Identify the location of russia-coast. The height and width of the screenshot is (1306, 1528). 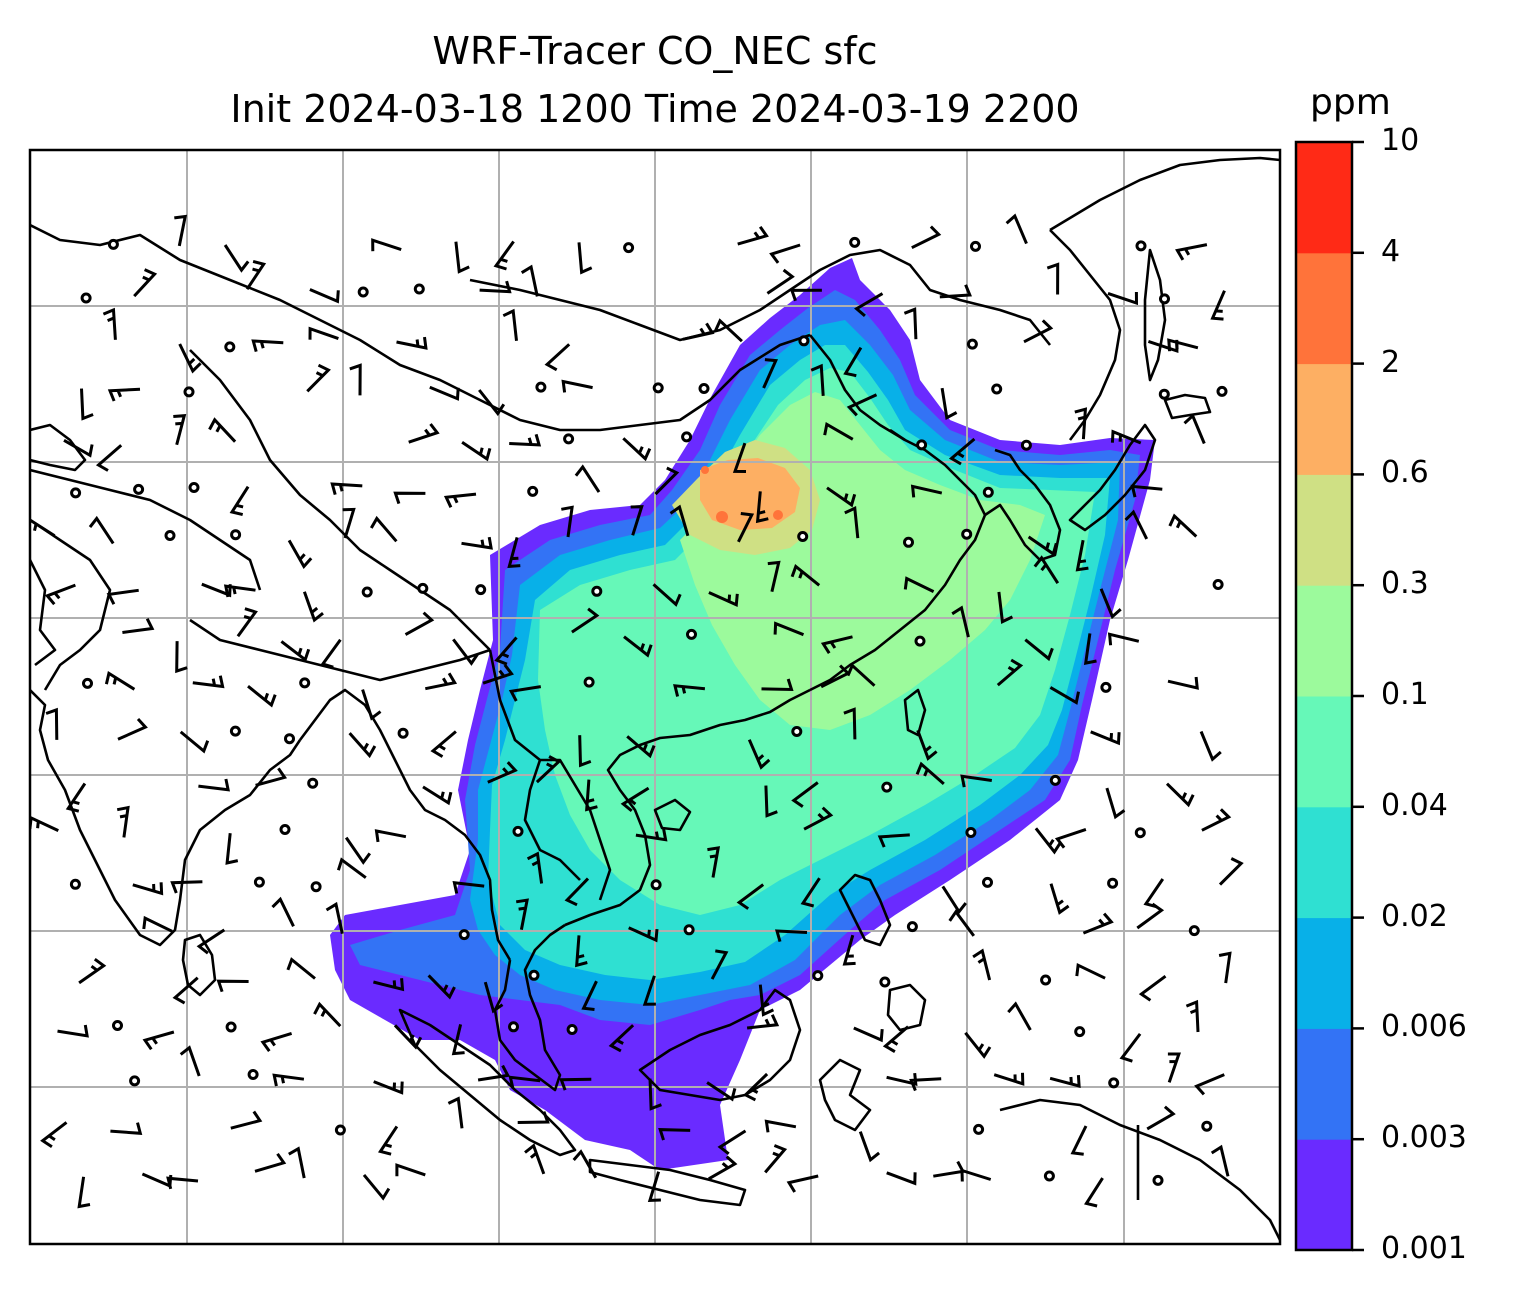
(1164, 194).